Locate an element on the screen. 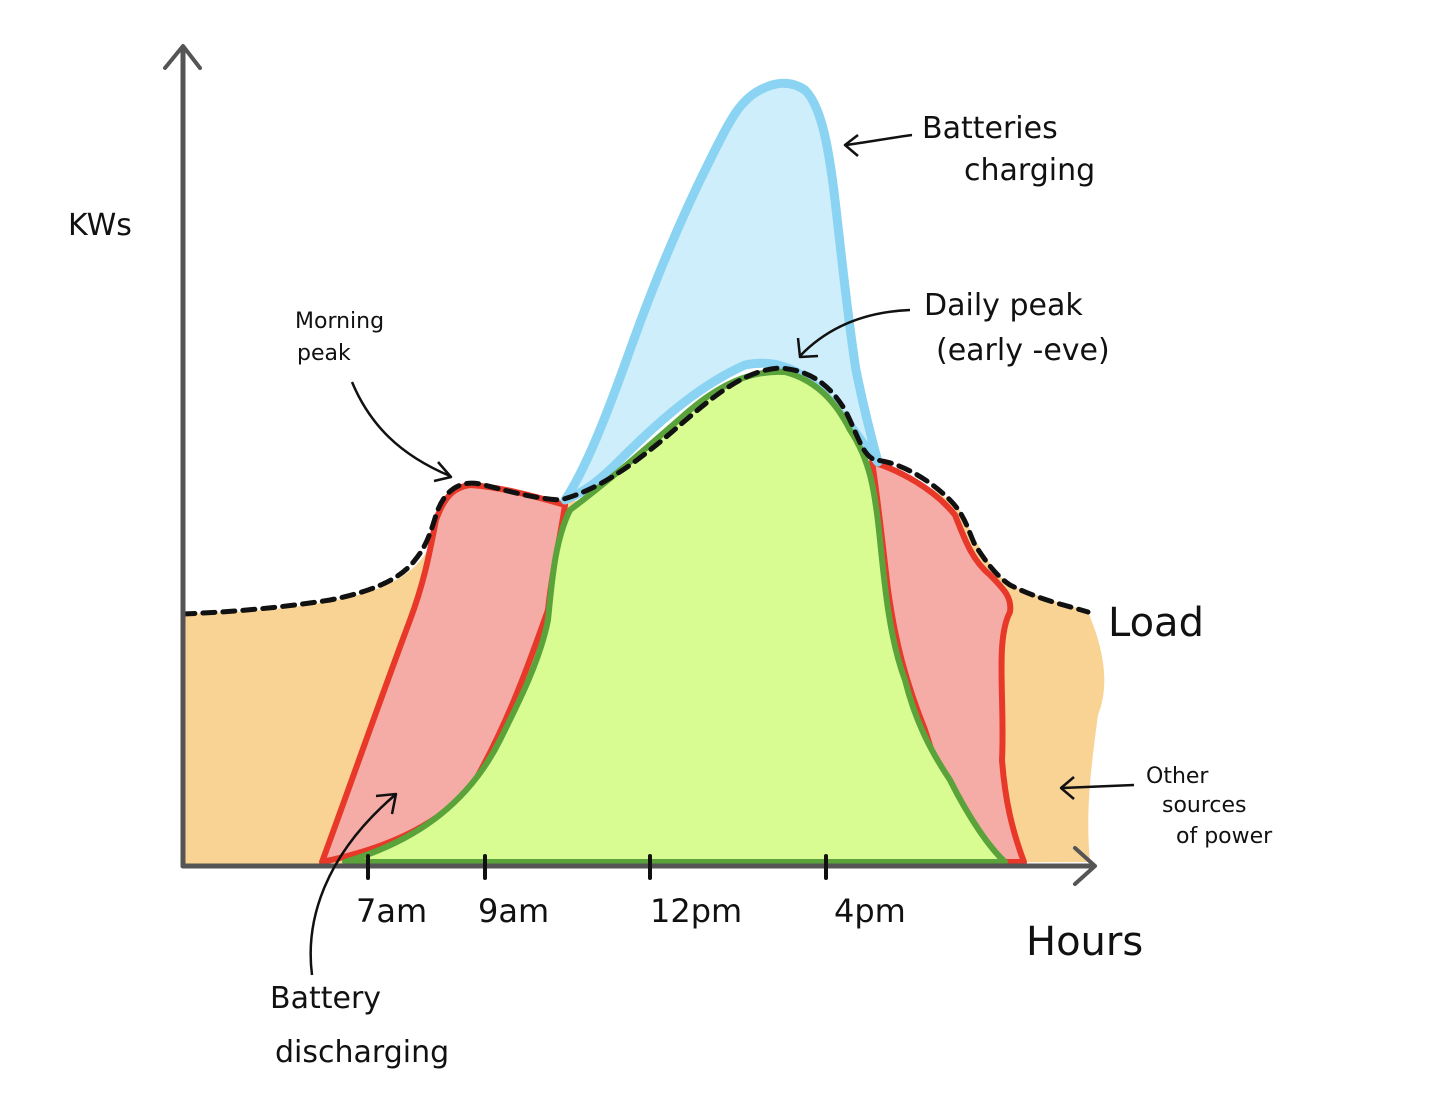 The image size is (1456, 1101). batteries-charging-label-line1: Batteries is located at coordinates (990, 128).